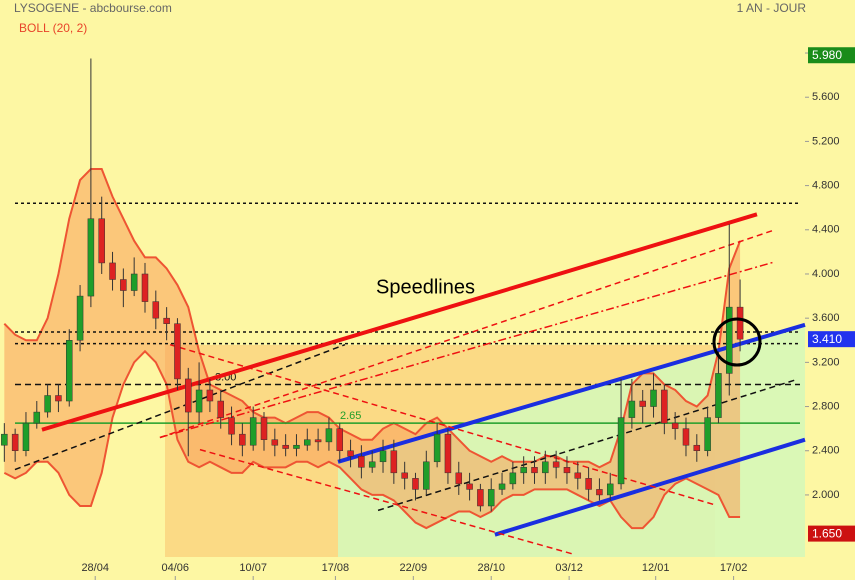  I want to click on y-tick-label: 2.000, so click(826, 495).